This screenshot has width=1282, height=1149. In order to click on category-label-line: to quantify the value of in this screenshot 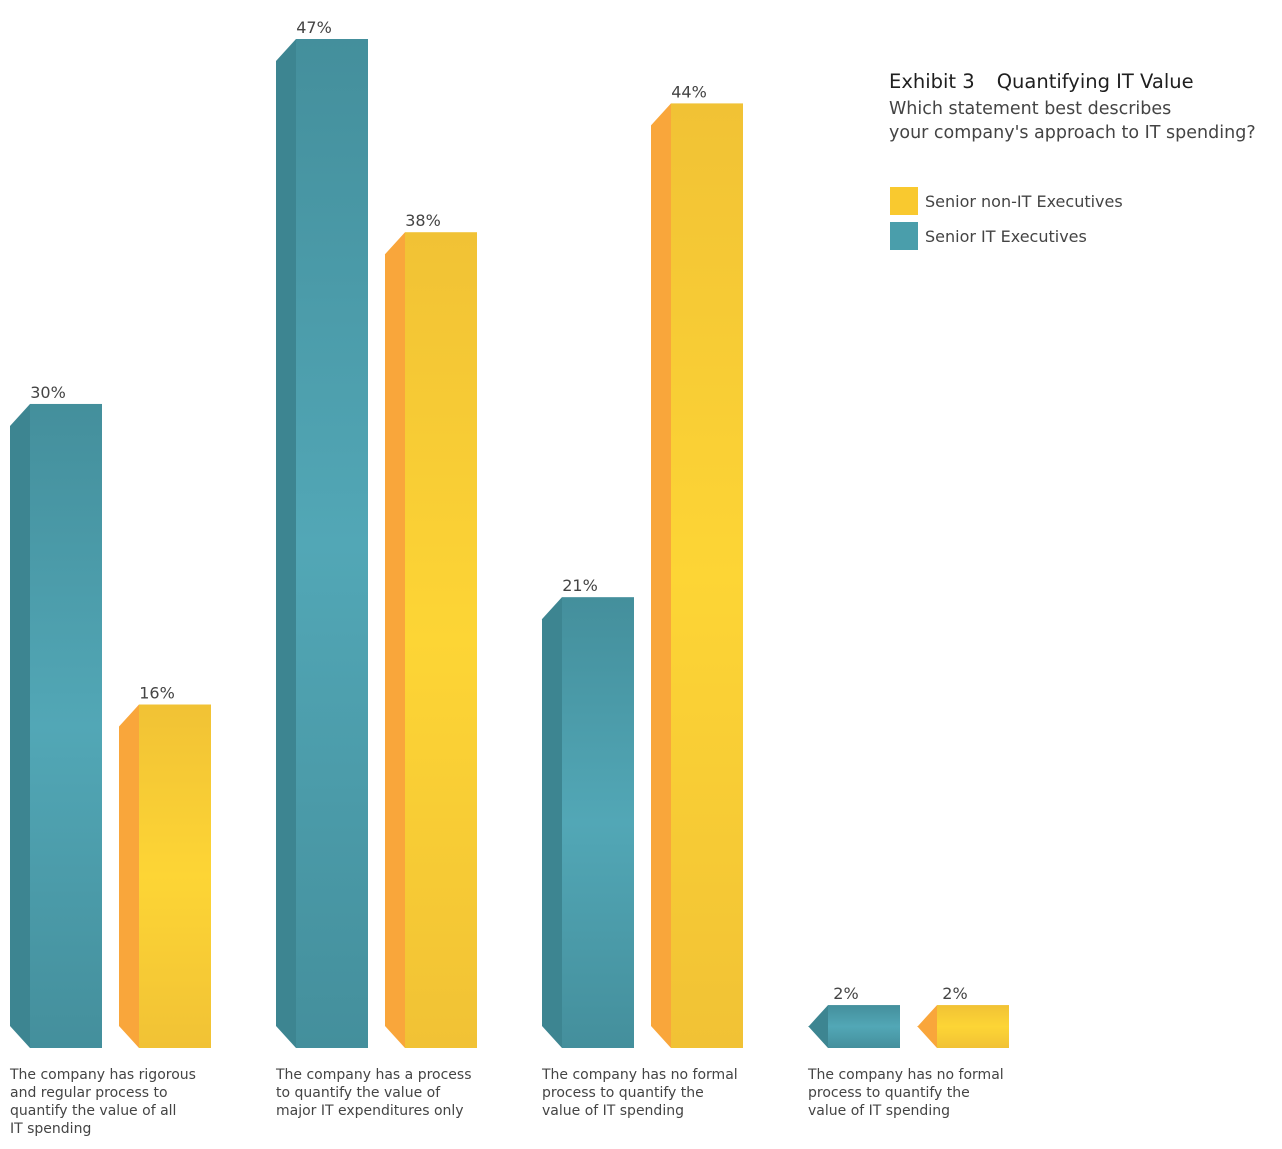, I will do `click(374, 1093)`.